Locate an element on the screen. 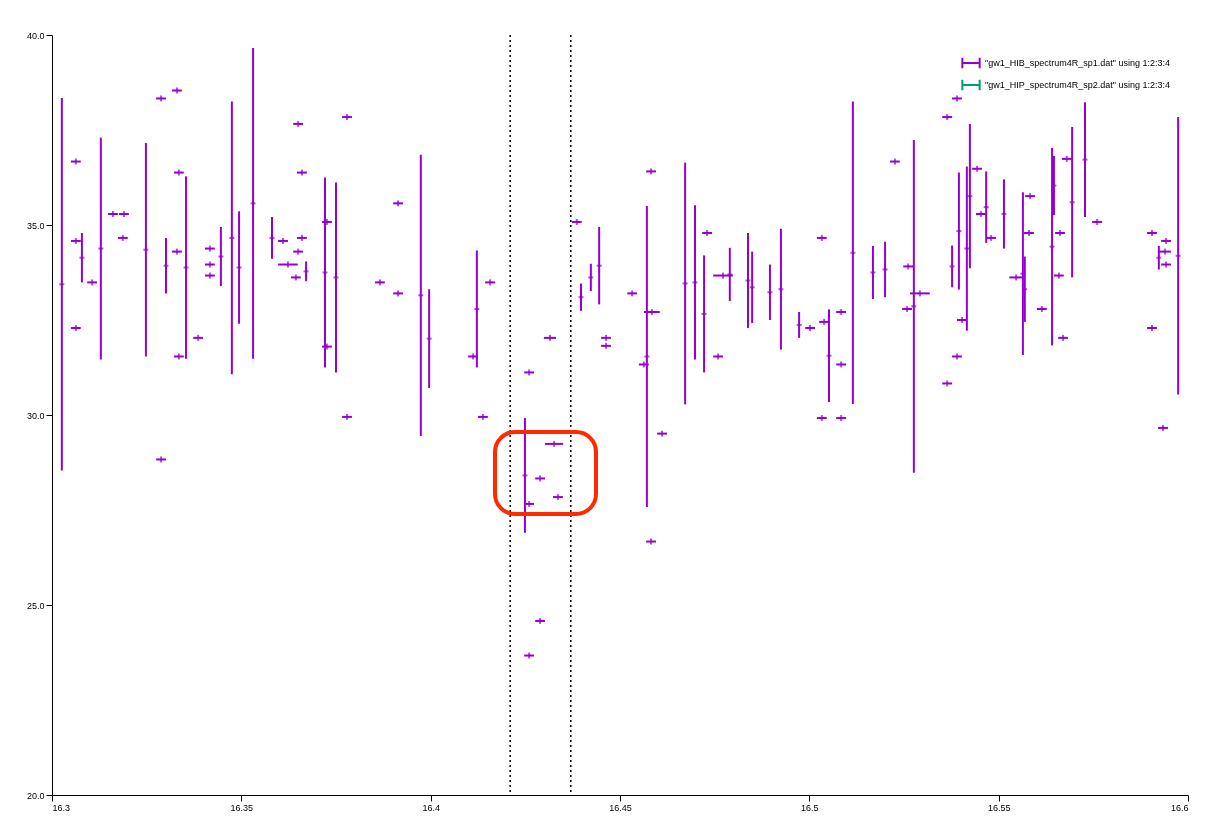 Image resolution: width=1206 pixels, height=818 pixels. x-tick-label: 16.35 is located at coordinates (242, 807).